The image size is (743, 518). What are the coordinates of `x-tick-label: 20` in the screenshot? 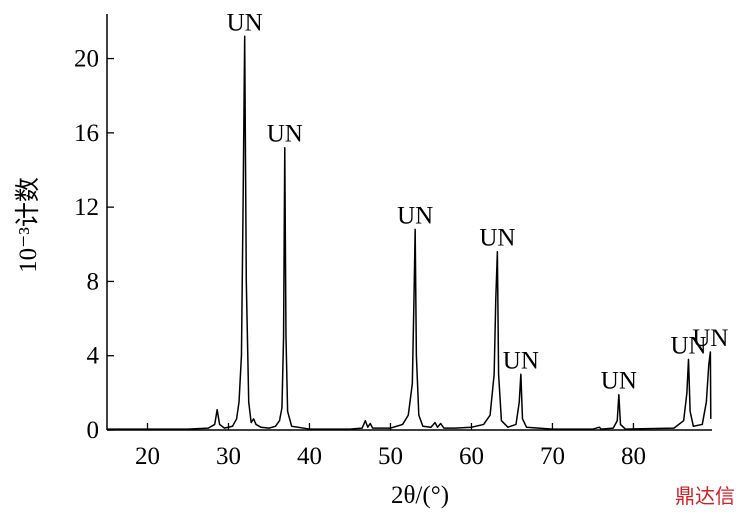 It's located at (147, 456).